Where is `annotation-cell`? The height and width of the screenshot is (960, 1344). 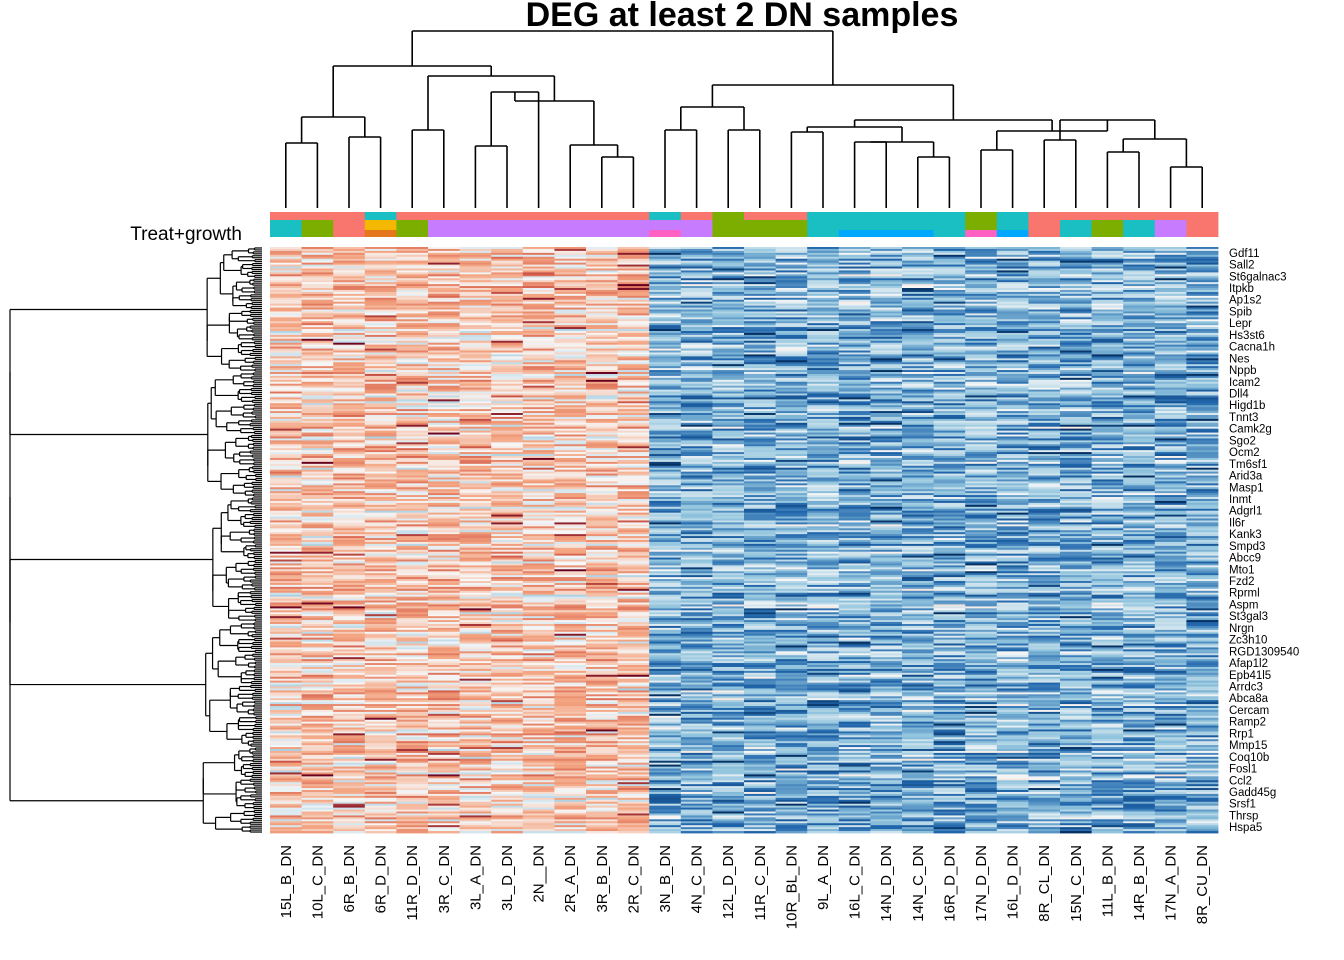 annotation-cell is located at coordinates (760, 225).